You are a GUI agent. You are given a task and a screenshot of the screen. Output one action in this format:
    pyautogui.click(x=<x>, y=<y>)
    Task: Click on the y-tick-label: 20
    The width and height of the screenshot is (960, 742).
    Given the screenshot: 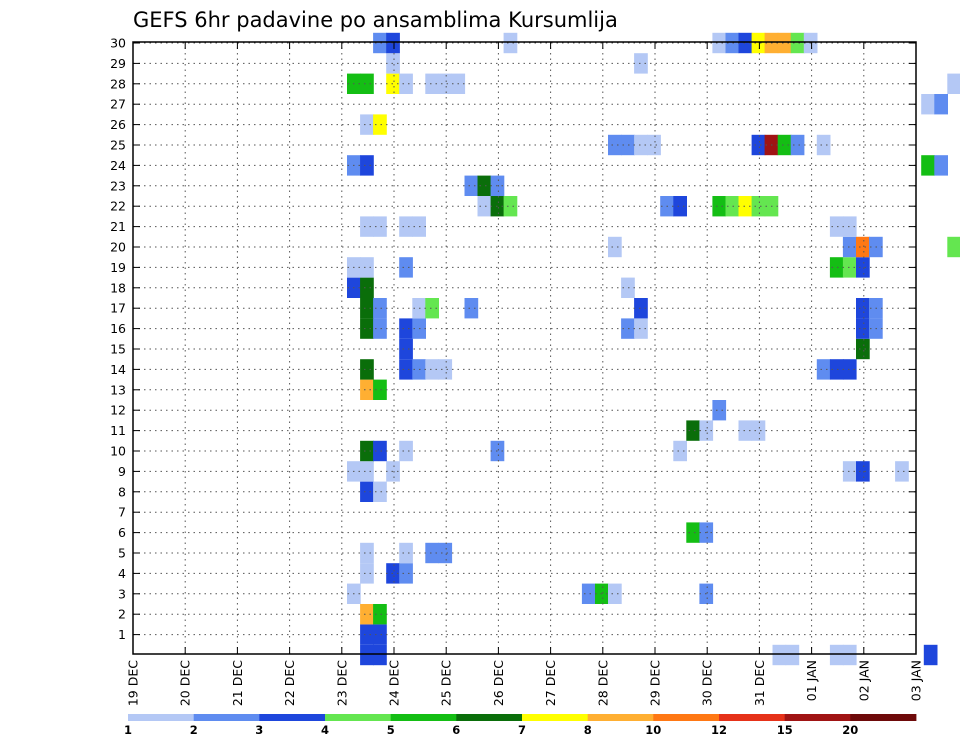 What is the action you would take?
    pyautogui.click(x=118, y=247)
    